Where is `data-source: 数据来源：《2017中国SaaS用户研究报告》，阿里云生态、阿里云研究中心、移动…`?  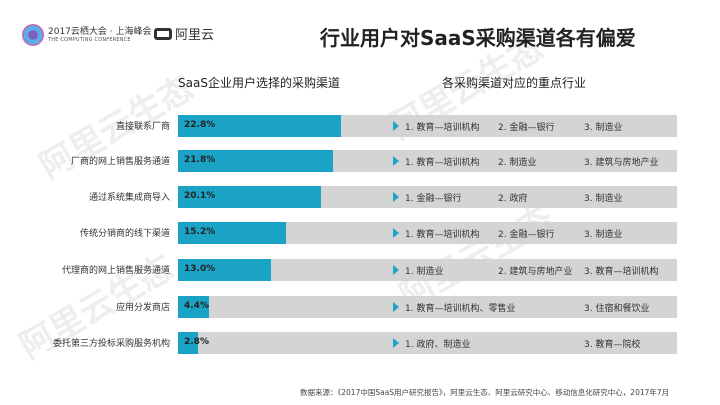
data-source: 数据来源：《2017中国SaaS用户研究报告》，阿里云生态、阿里云研究中心、移动… is located at coordinates (485, 392).